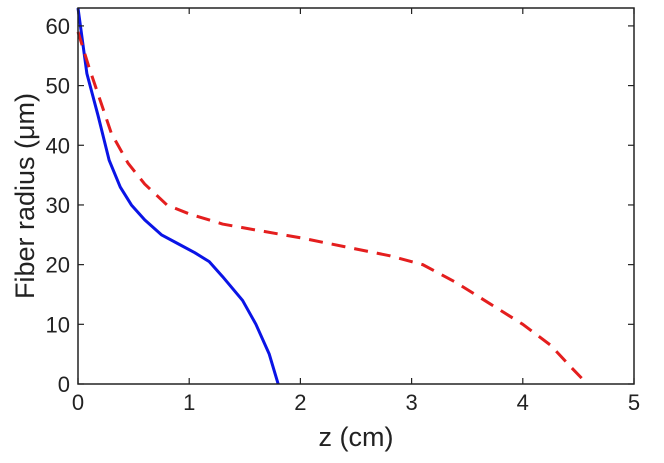 The width and height of the screenshot is (664, 463). What do you see at coordinates (634, 402) in the screenshot?
I see `x-tick-label: 5` at bounding box center [634, 402].